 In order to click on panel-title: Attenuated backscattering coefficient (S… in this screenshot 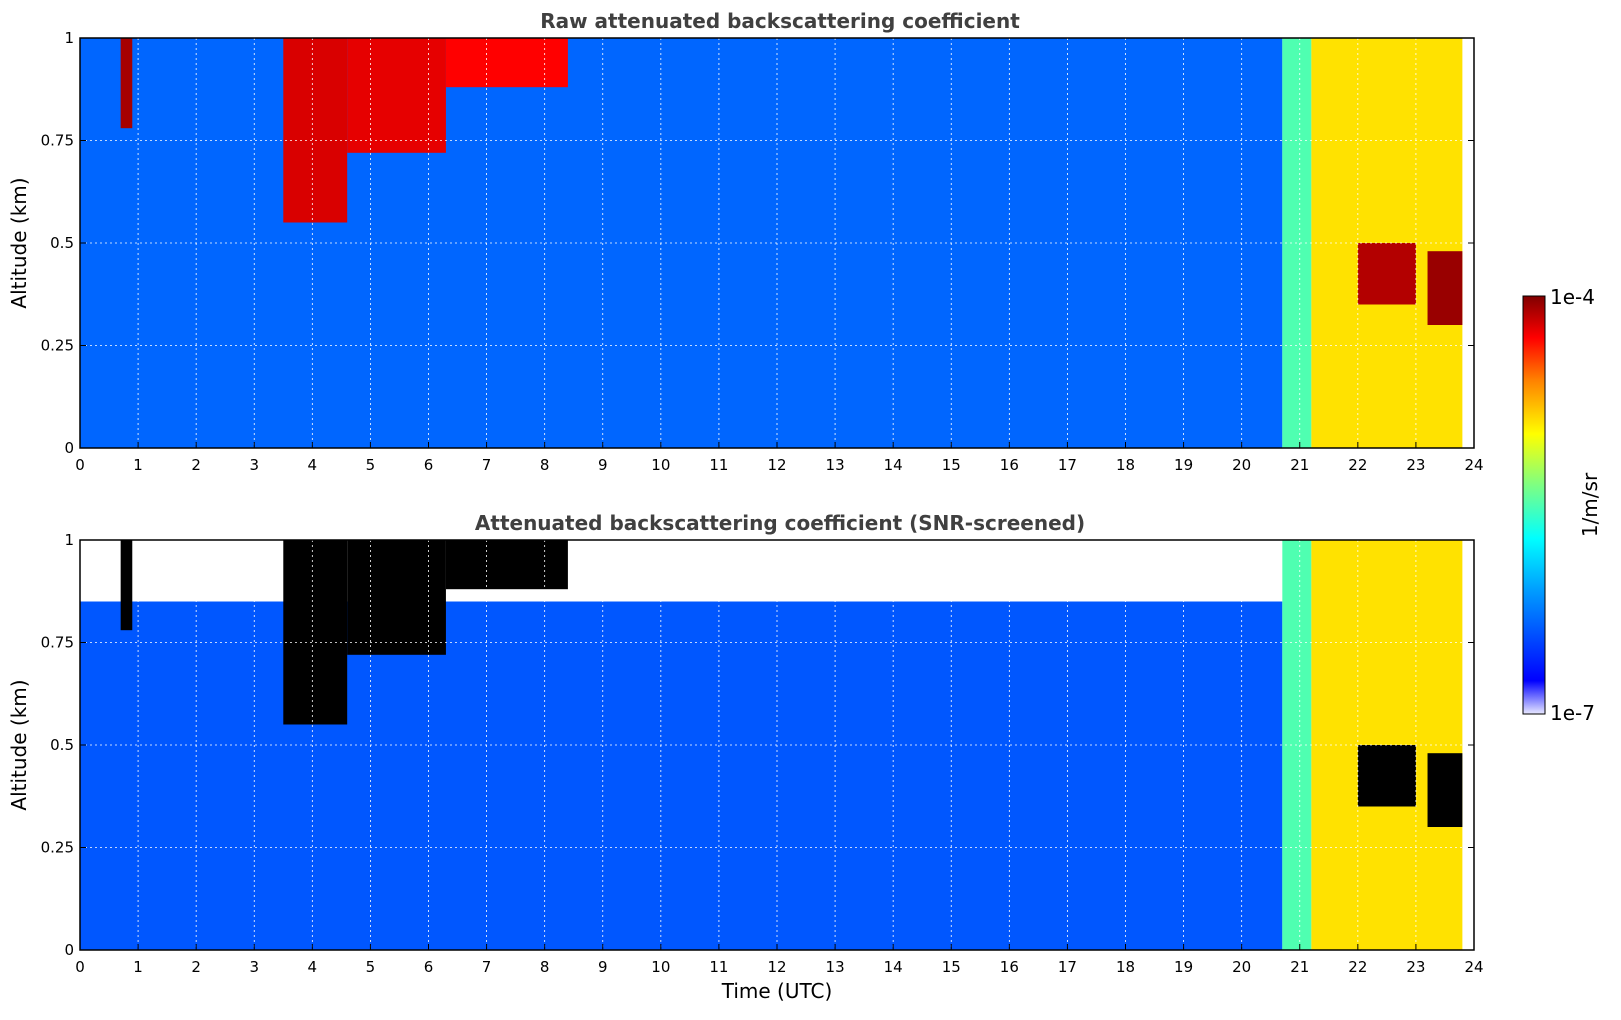, I will do `click(780, 523)`.